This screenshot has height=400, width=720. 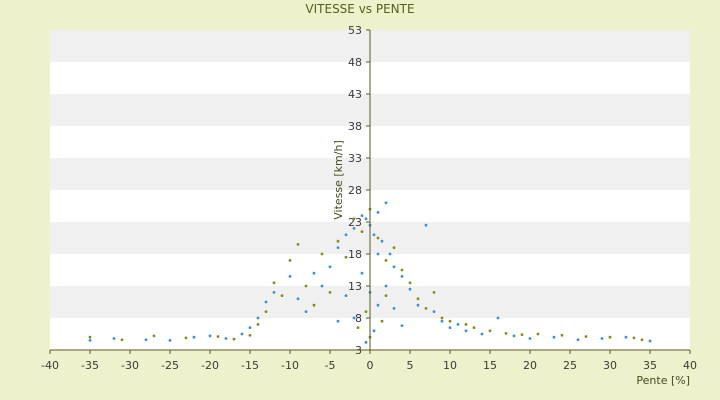 What do you see at coordinates (530, 365) in the screenshot?
I see `x-tick-label: 20` at bounding box center [530, 365].